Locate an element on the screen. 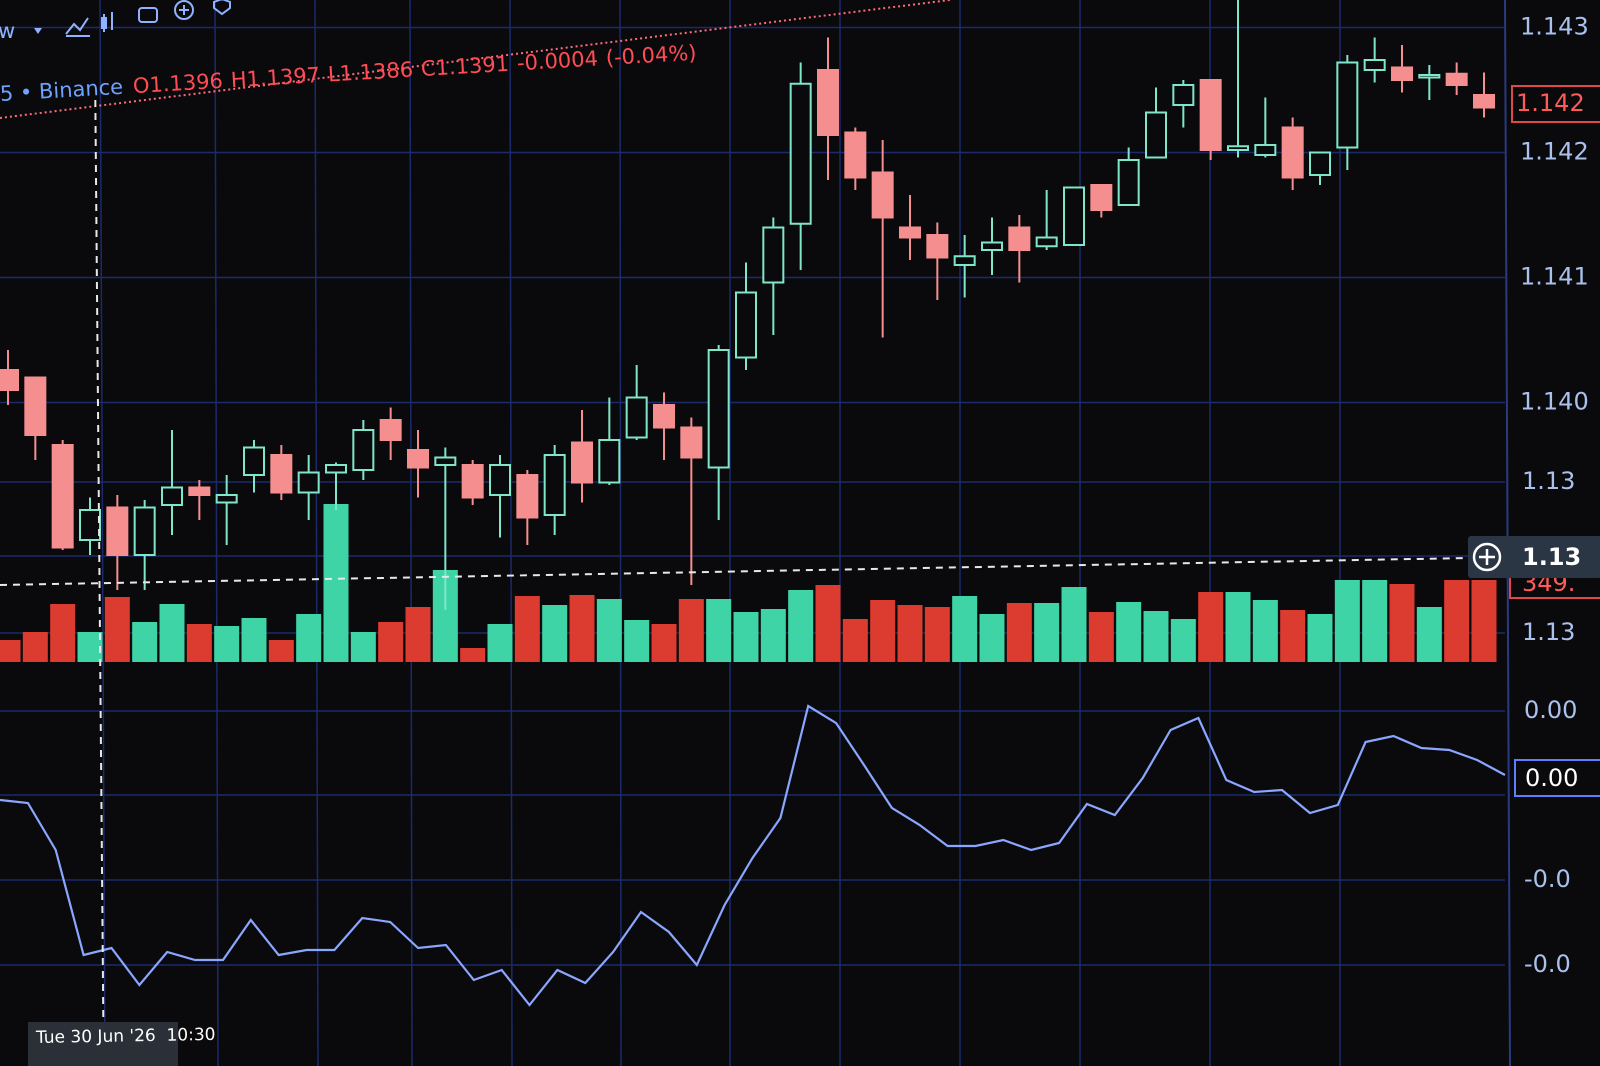 The image size is (1600, 1066). add-icon is located at coordinates (184, 10).